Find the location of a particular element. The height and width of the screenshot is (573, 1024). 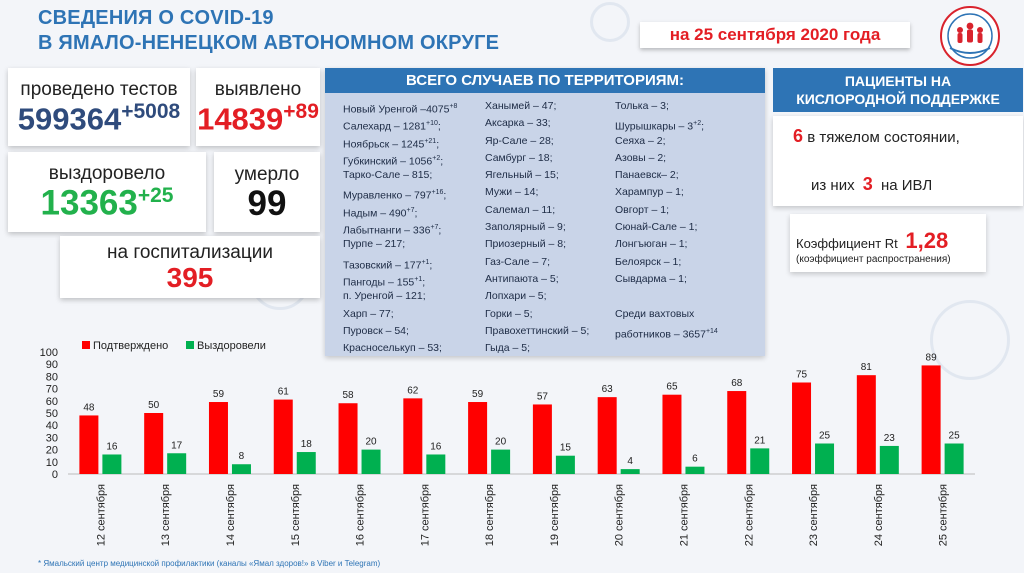

territory-item: Толька – 3; is located at coordinates (642, 106).